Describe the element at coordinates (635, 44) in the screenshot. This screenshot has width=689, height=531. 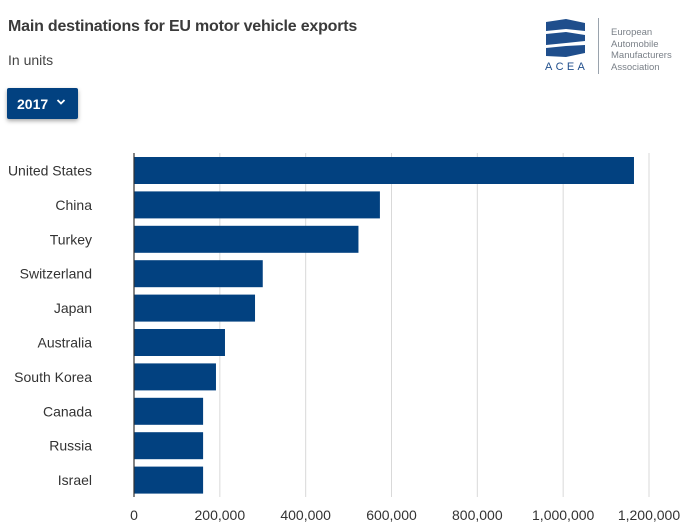
I see `logo-name-line: Automobile` at that location.